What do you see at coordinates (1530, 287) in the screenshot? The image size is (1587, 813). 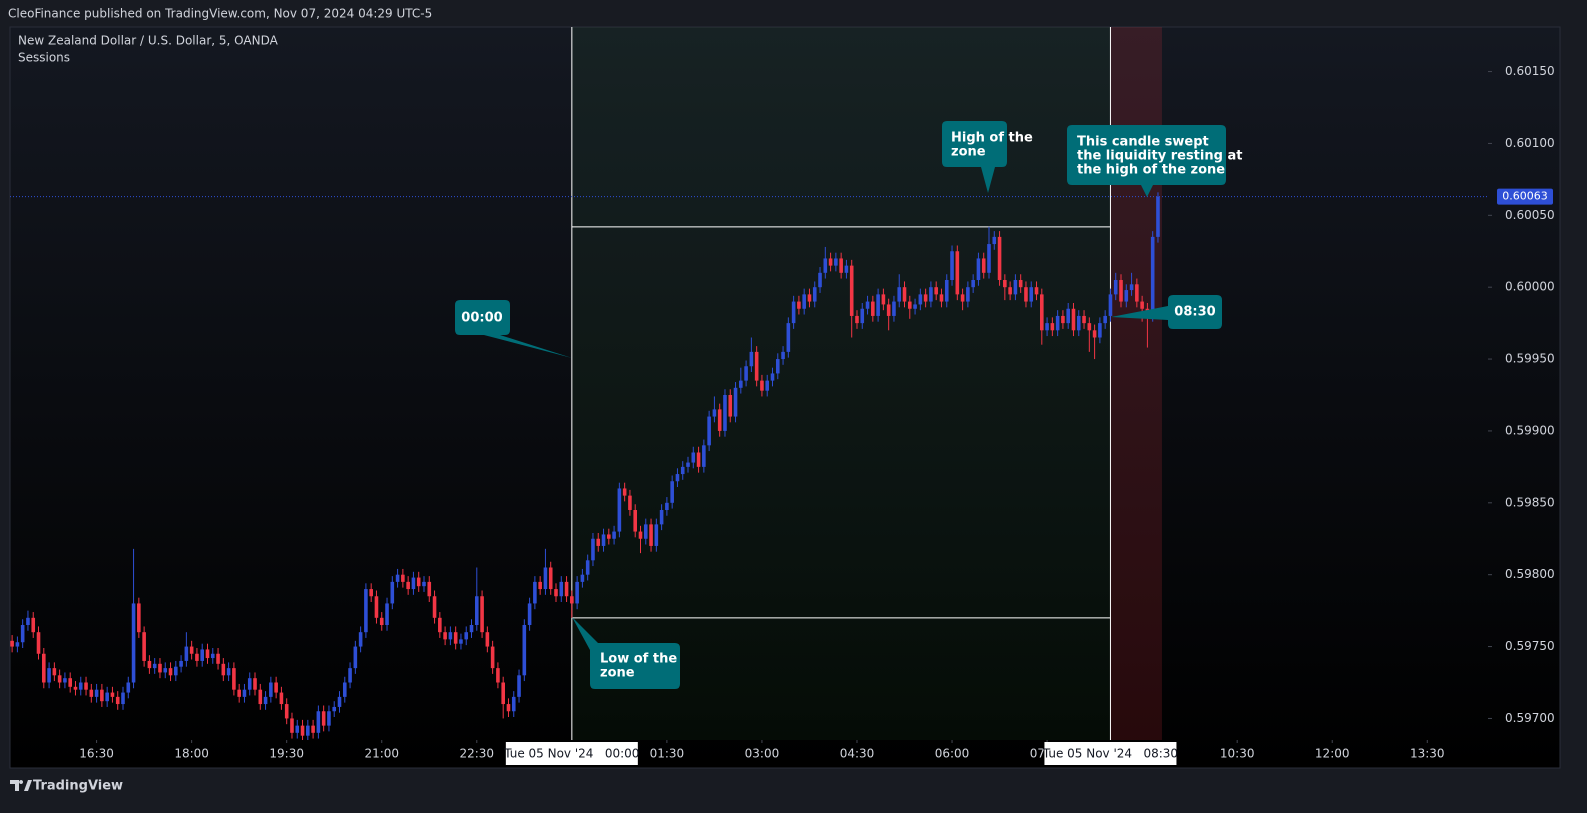 I see `y-tick-label: 0.60000` at bounding box center [1530, 287].